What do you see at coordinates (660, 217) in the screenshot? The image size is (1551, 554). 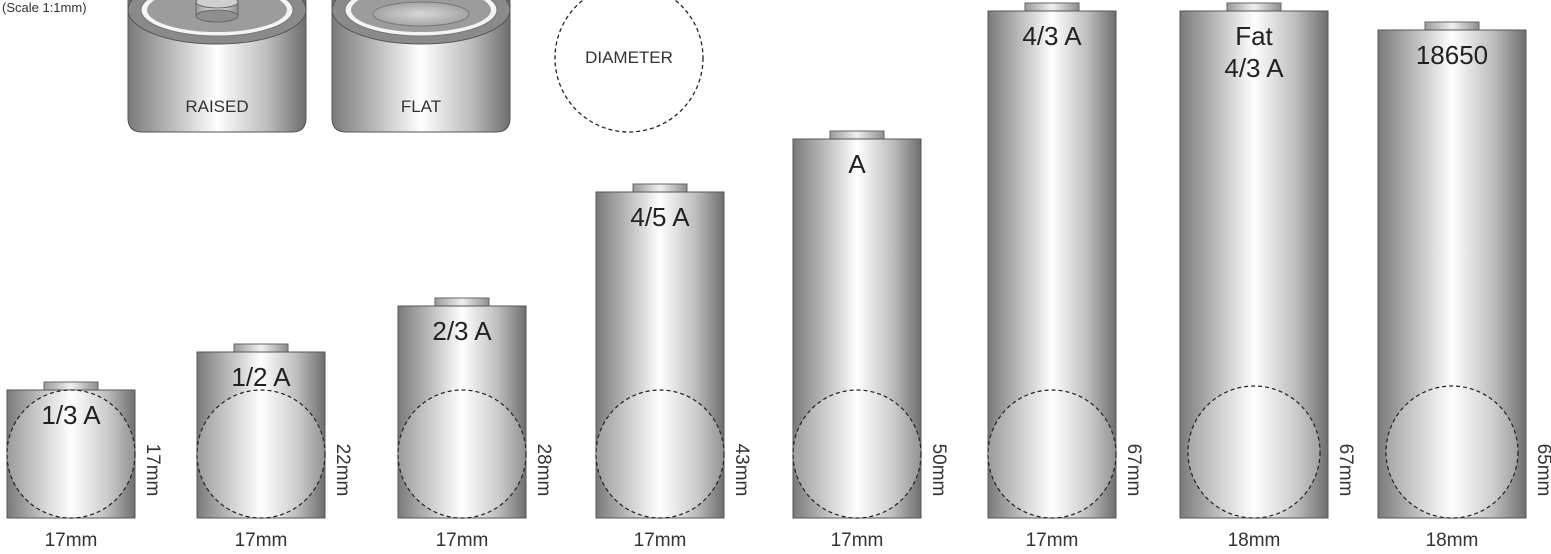 I see `cell-name-label: 4/5 A` at bounding box center [660, 217].